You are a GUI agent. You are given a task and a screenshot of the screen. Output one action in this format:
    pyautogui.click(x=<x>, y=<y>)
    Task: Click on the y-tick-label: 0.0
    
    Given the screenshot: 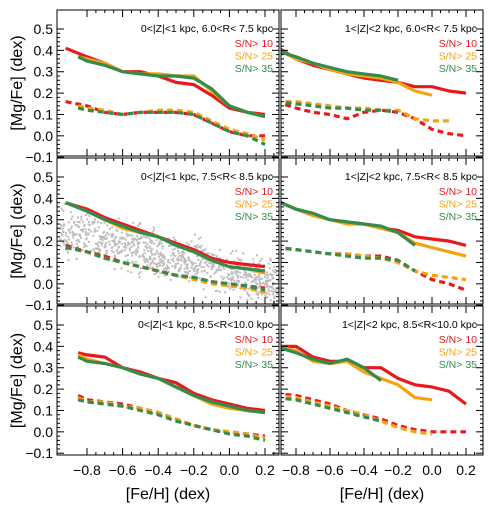 What is the action you would take?
    pyautogui.click(x=44, y=136)
    